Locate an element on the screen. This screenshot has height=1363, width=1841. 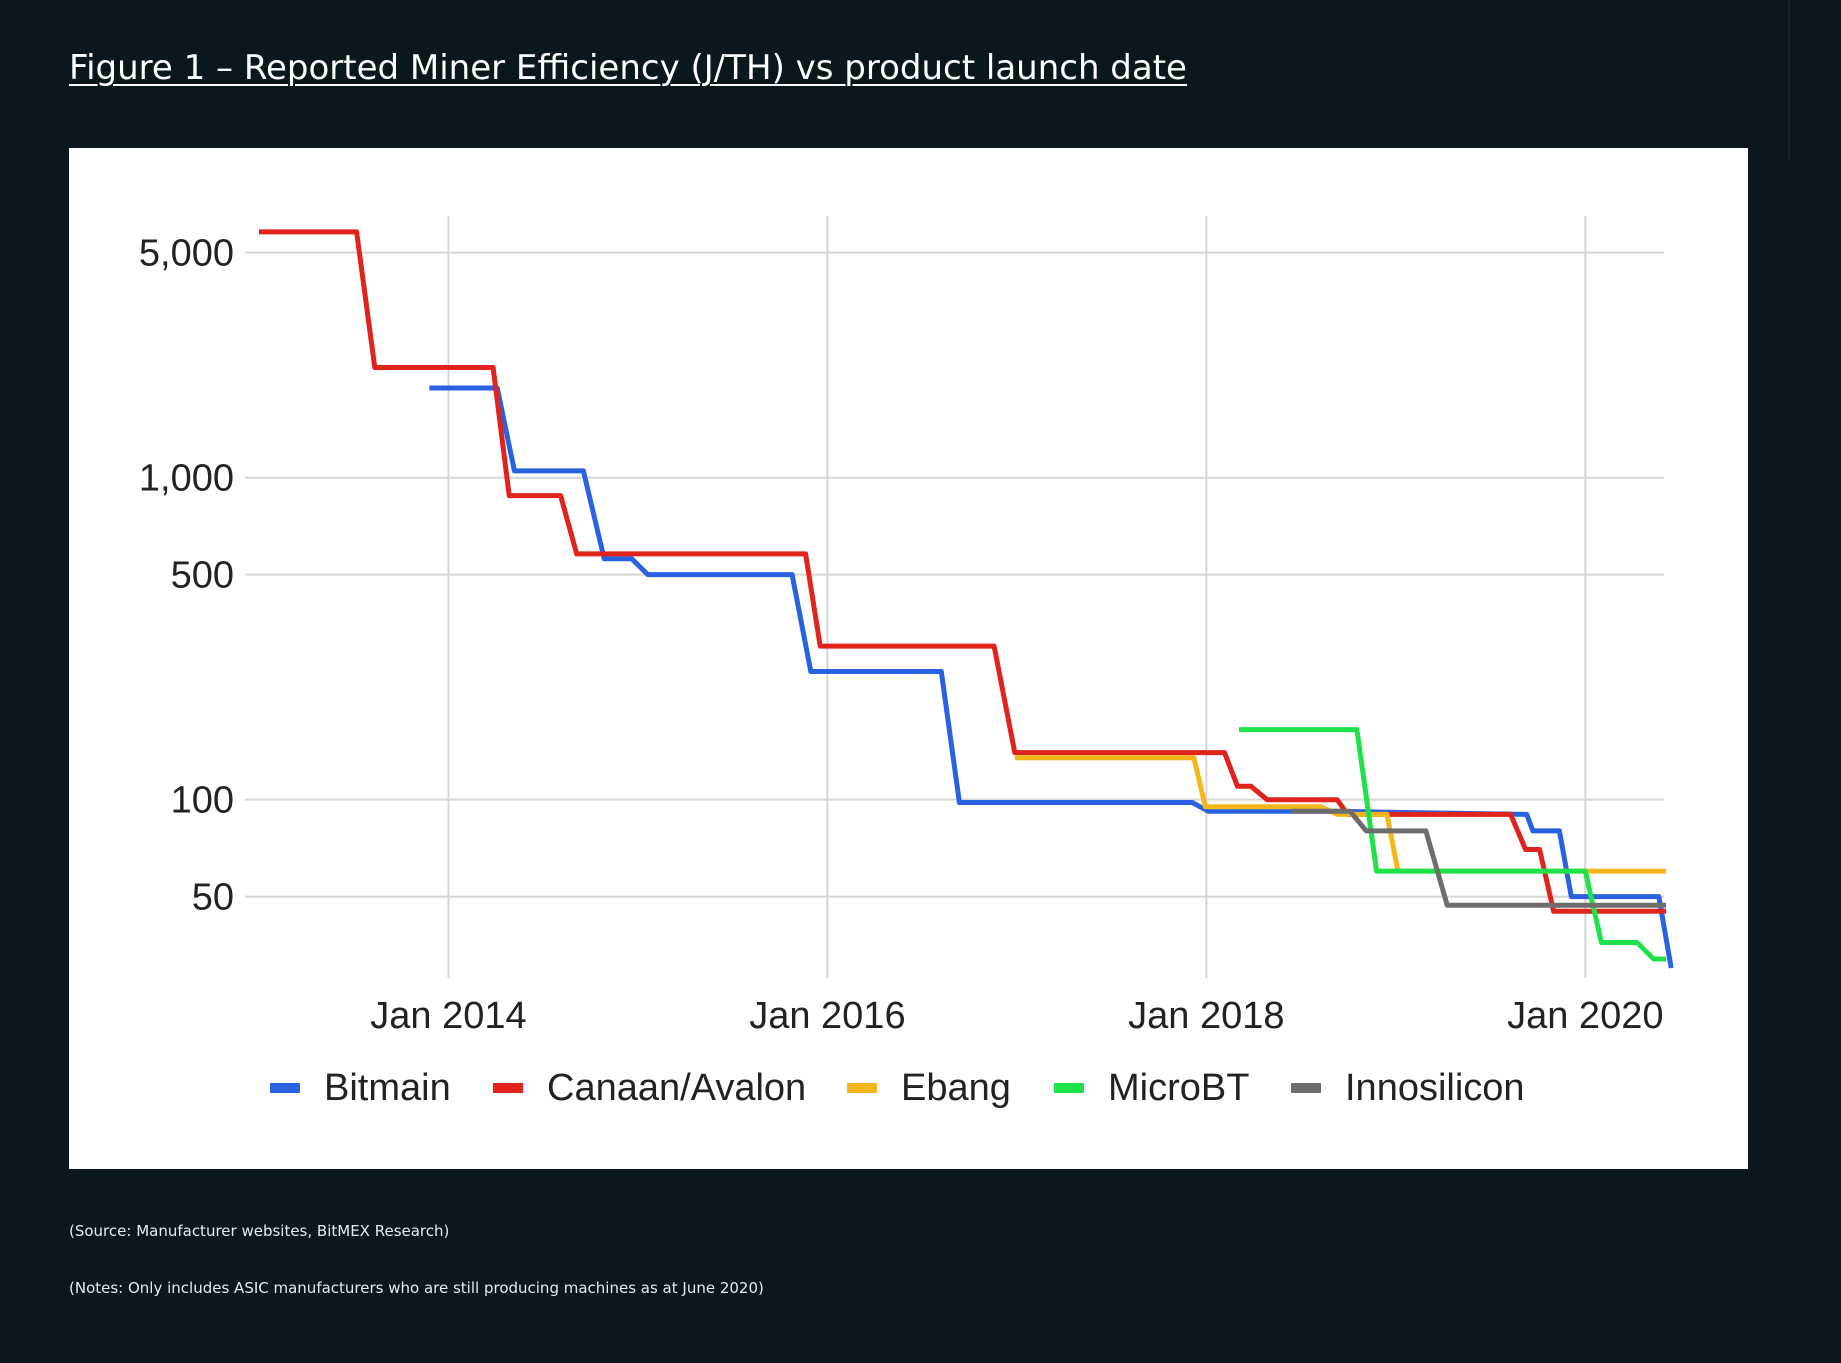
series-line-microbt is located at coordinates (1453, 844).